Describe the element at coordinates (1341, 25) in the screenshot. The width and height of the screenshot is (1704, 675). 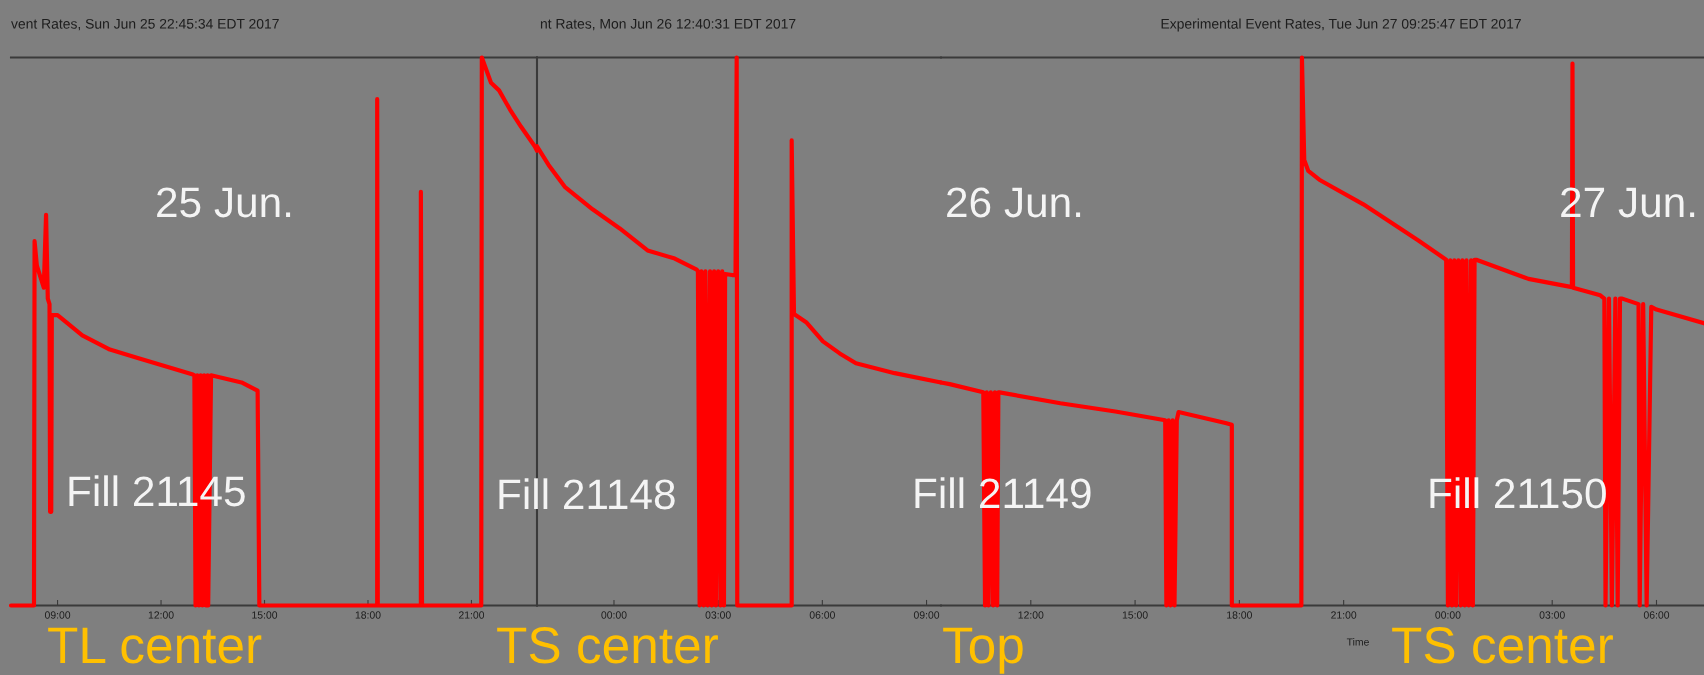
I see `chart-title: Experimental Event Rates, Tue Jun 27 09:25:47 EDT 2017` at that location.